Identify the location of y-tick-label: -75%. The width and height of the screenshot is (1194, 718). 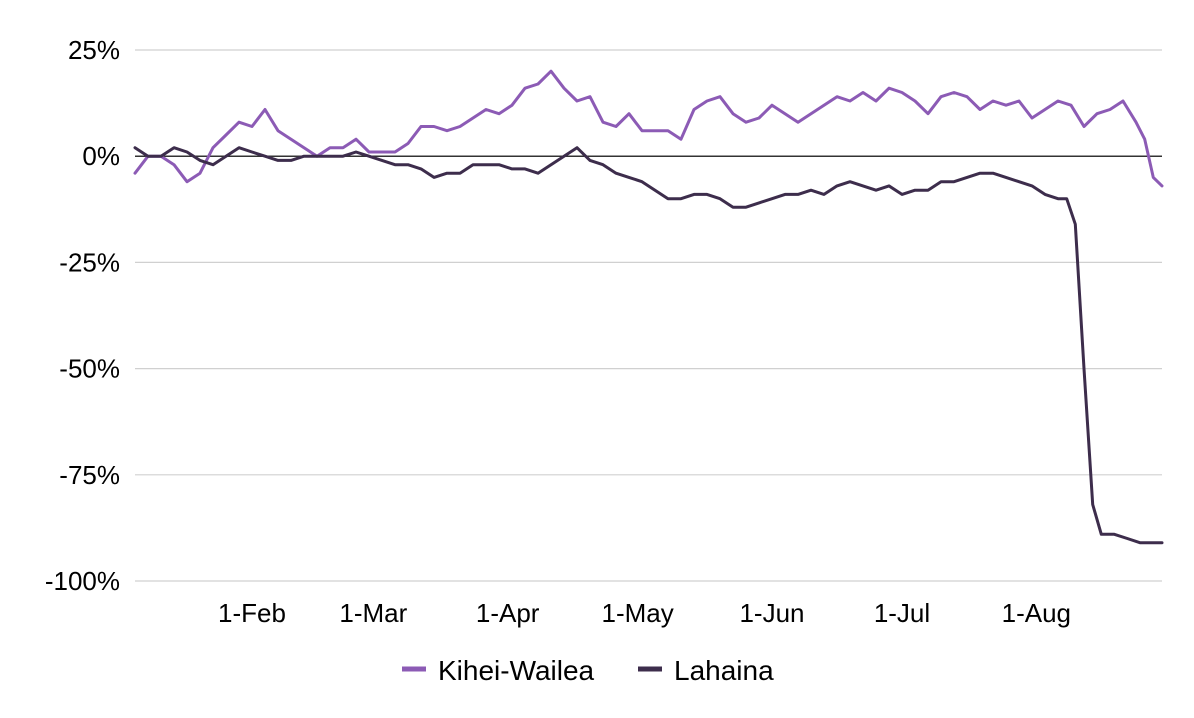
(89, 475).